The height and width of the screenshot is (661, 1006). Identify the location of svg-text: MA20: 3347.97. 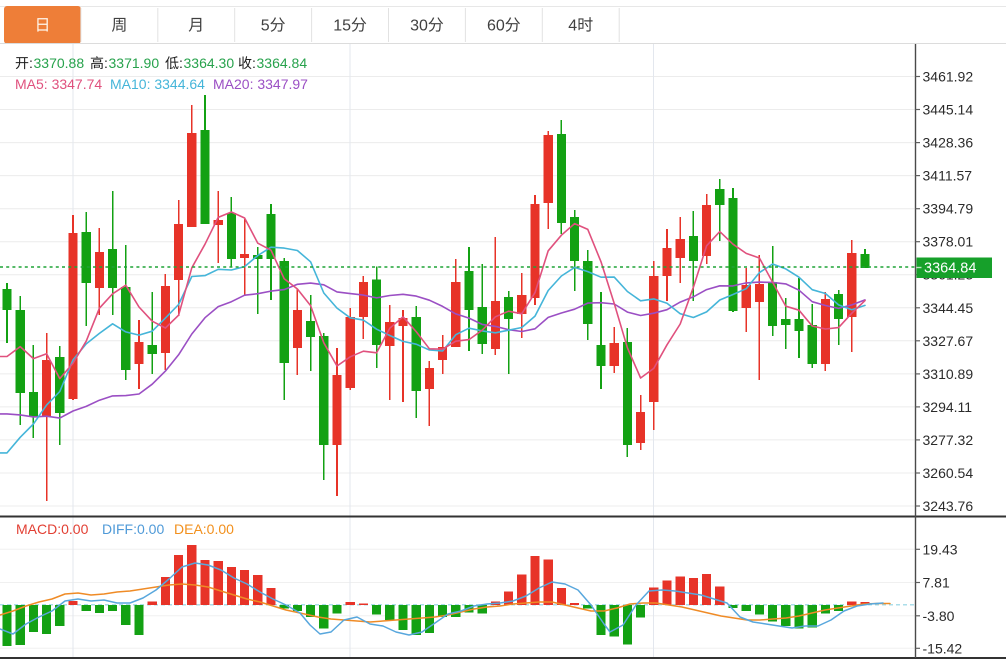
(260, 84).